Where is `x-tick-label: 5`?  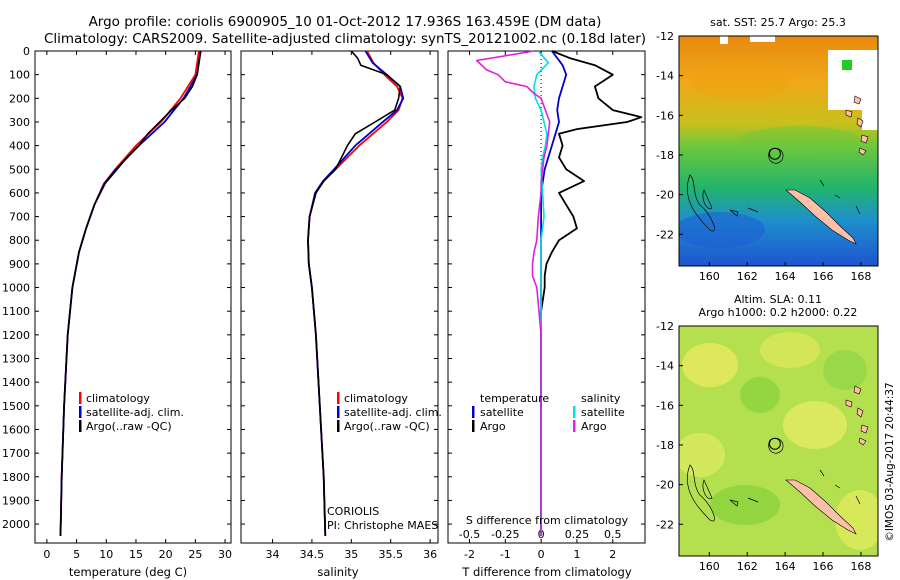 x-tick-label: 5 is located at coordinates (76, 554).